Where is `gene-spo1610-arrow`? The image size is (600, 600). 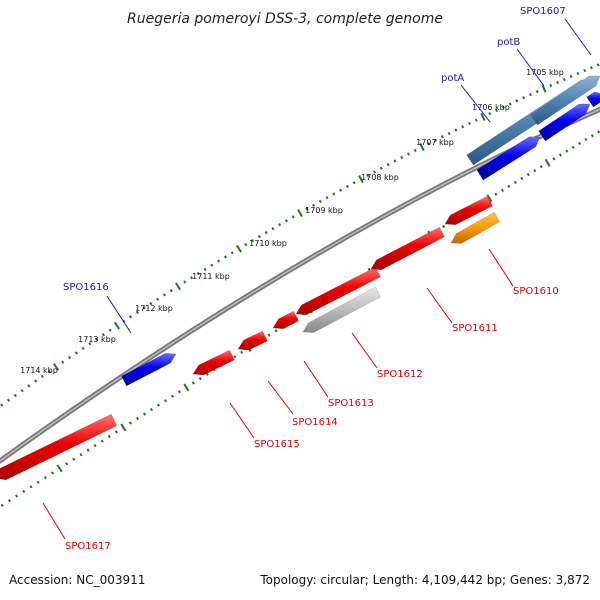 gene-spo1610-arrow is located at coordinates (475, 227).